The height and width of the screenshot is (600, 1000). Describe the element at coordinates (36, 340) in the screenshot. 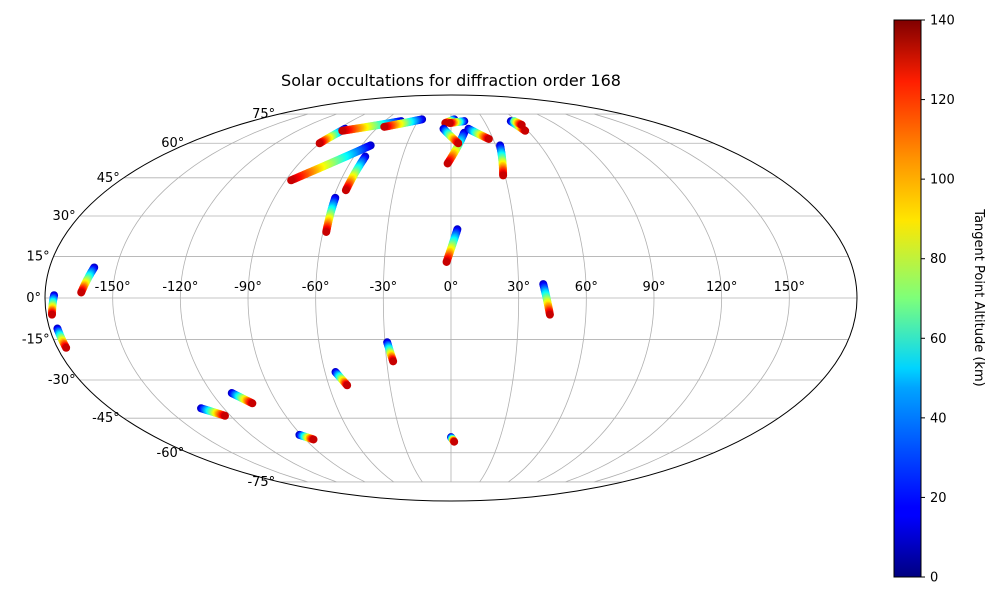

I see `lat-tick-label: -15°` at that location.